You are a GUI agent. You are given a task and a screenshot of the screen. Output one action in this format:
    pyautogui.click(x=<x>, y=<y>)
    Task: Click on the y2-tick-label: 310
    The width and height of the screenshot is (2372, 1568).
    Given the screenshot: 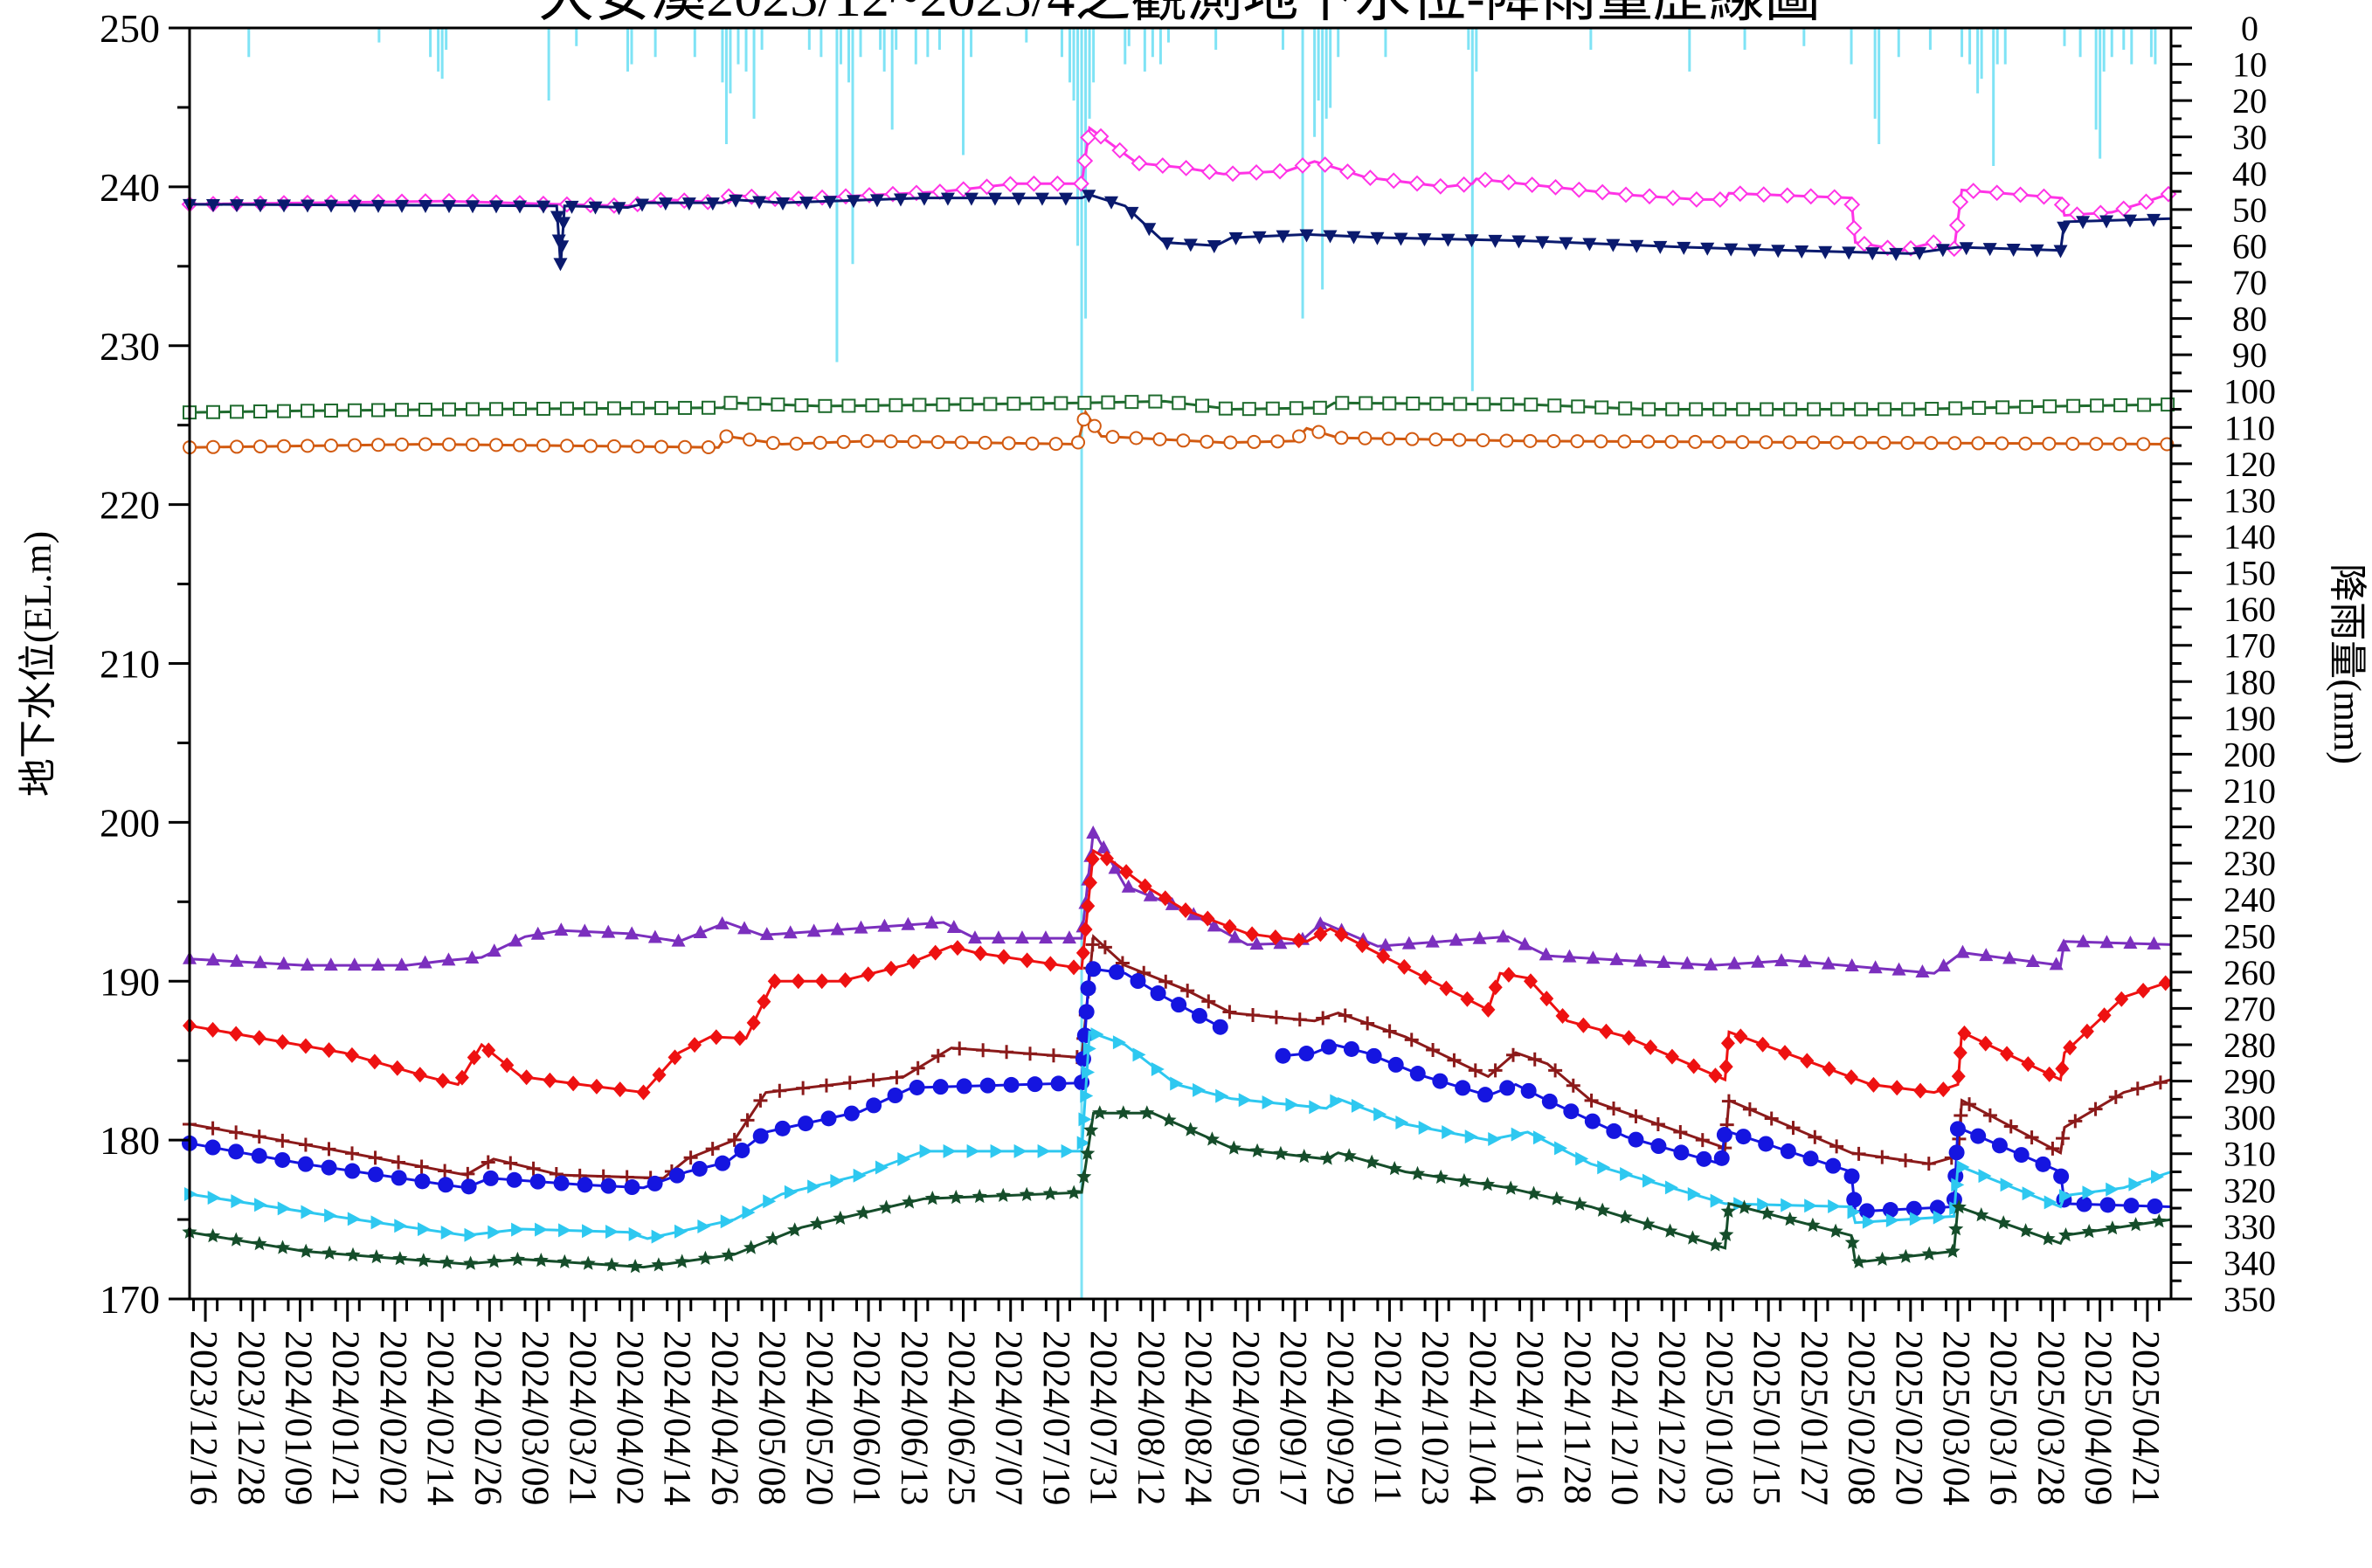 What is the action you would take?
    pyautogui.click(x=2249, y=1154)
    